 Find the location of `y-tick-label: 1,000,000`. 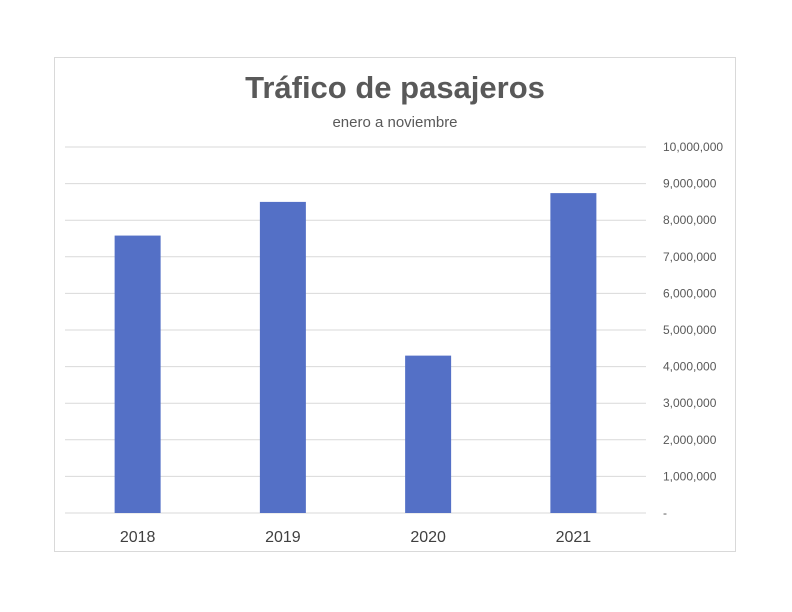

y-tick-label: 1,000,000 is located at coordinates (690, 476).